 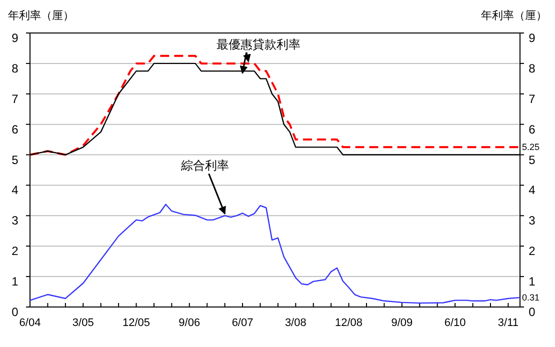 I want to click on y2-tick-label: 4, so click(x=532, y=190).